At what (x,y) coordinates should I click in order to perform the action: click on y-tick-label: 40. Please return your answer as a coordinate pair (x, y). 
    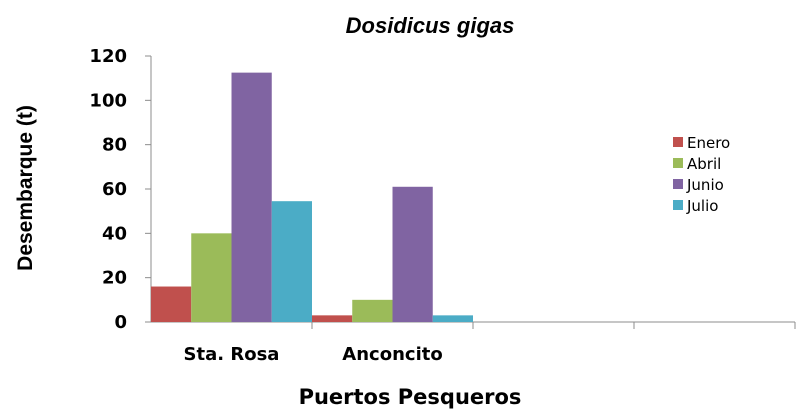
    Looking at the image, I should click on (114, 233).